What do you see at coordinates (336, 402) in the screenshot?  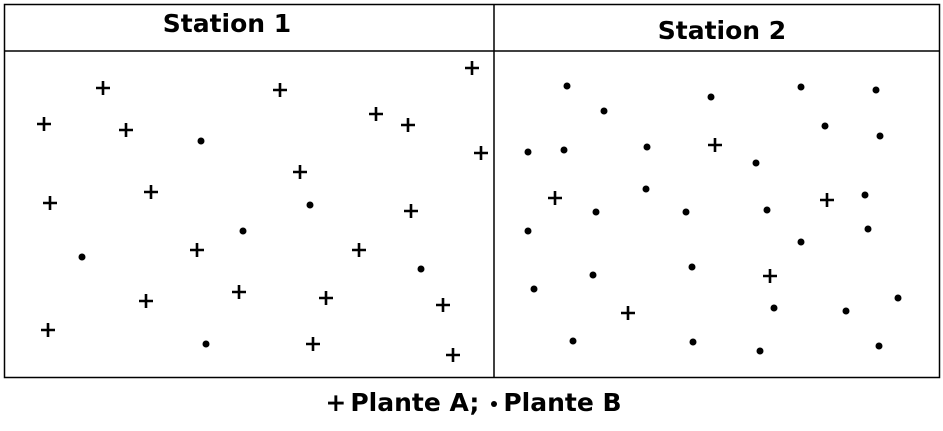 I see `plus-icon: +` at bounding box center [336, 402].